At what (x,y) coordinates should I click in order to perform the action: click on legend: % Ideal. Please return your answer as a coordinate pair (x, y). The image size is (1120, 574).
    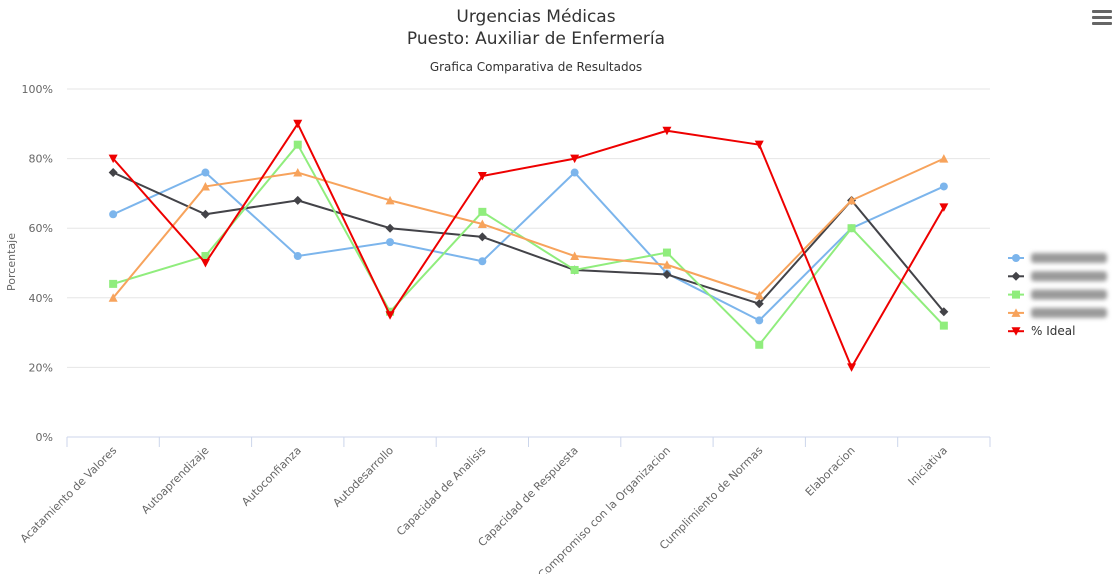
    Looking at the image, I should click on (1057, 295).